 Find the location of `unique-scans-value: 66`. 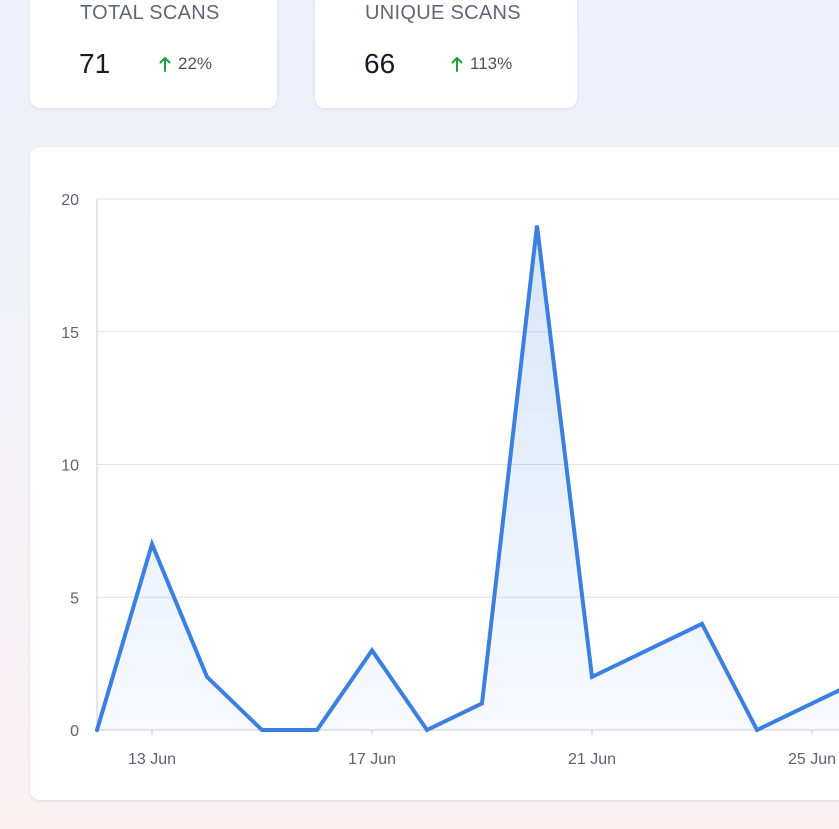

unique-scans-value: 66 is located at coordinates (380, 63).